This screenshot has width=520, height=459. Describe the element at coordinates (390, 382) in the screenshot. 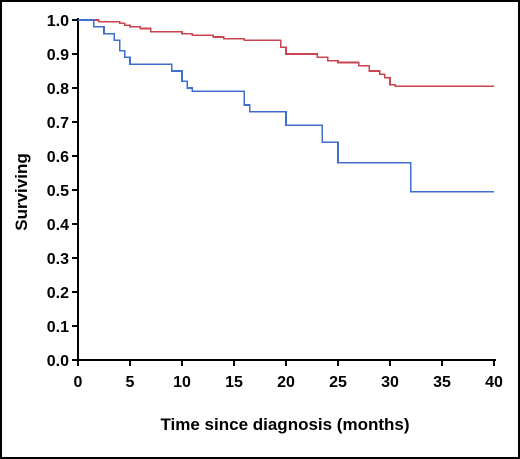

I see `x-tick-label: 30` at that location.